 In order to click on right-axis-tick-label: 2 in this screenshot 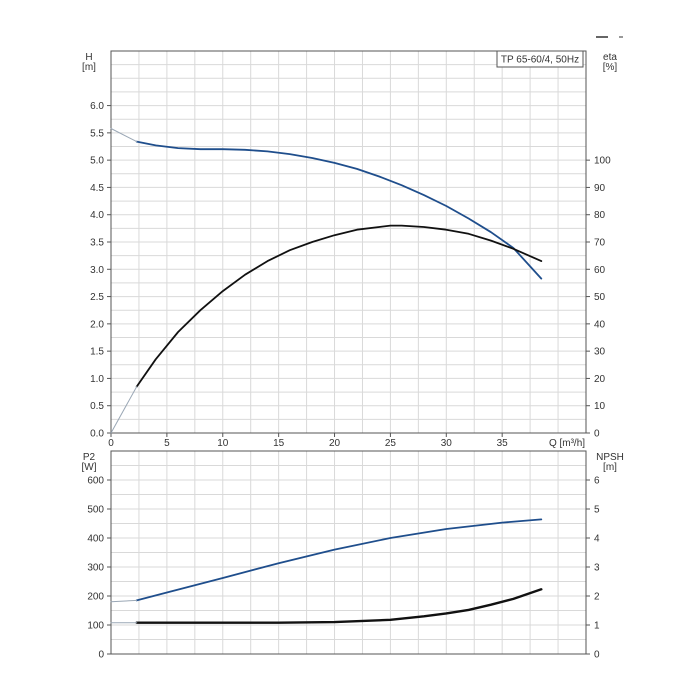, I will do `click(597, 597)`.